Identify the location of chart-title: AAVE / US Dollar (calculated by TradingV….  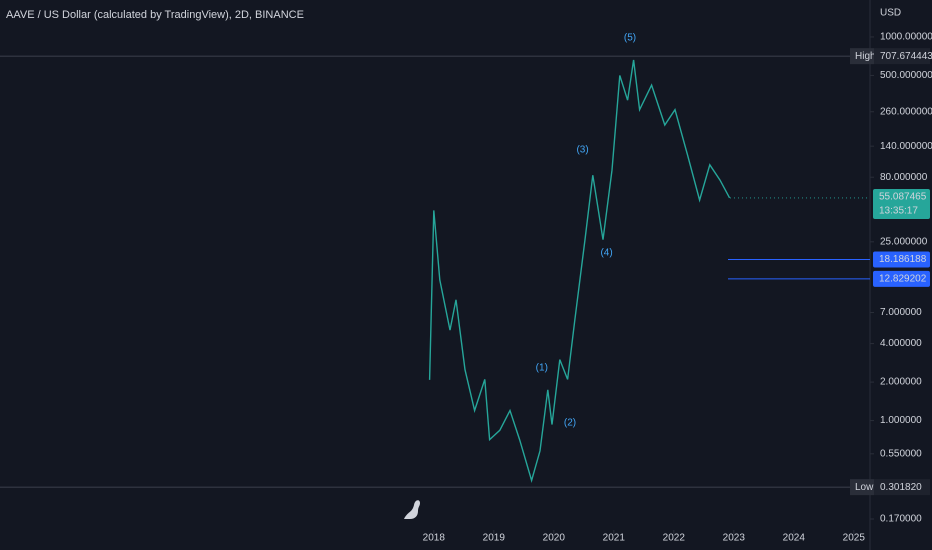
(155, 15).